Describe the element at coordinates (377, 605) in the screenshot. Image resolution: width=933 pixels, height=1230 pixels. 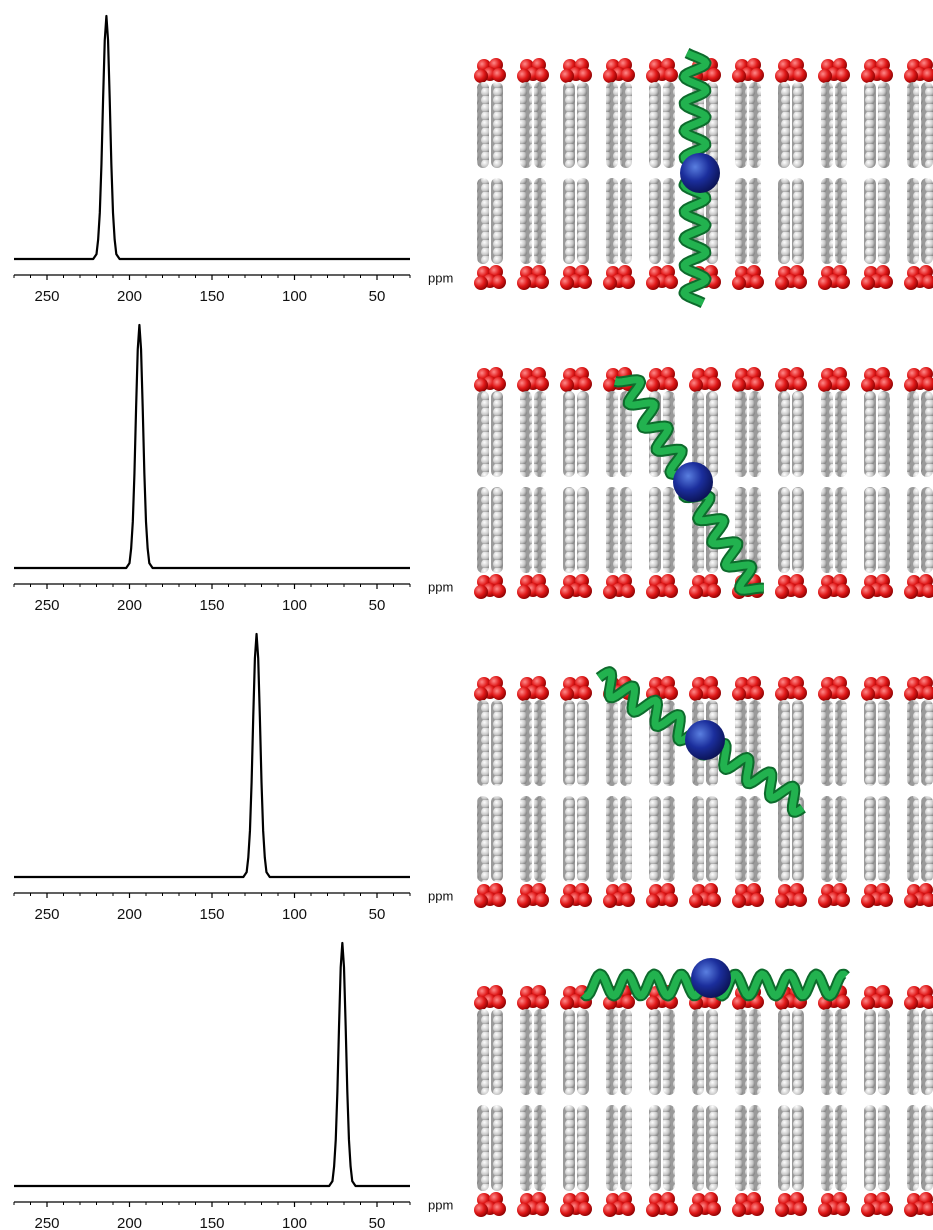
I see `x-tick-label: 50` at that location.